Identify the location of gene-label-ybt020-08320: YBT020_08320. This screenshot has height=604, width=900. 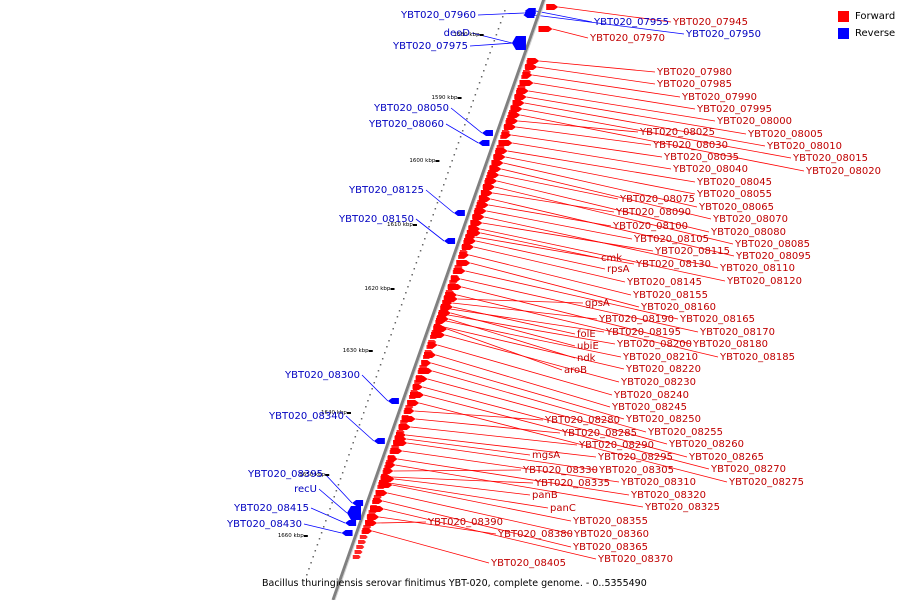
(668, 495).